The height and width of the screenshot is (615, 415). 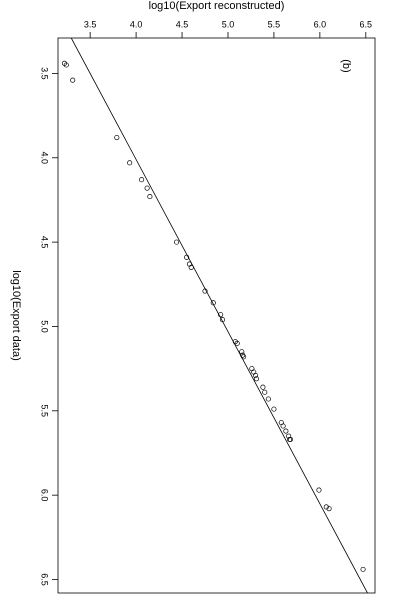 What do you see at coordinates (45, 579) in the screenshot?
I see `x-tick-label: 6.5` at bounding box center [45, 579].